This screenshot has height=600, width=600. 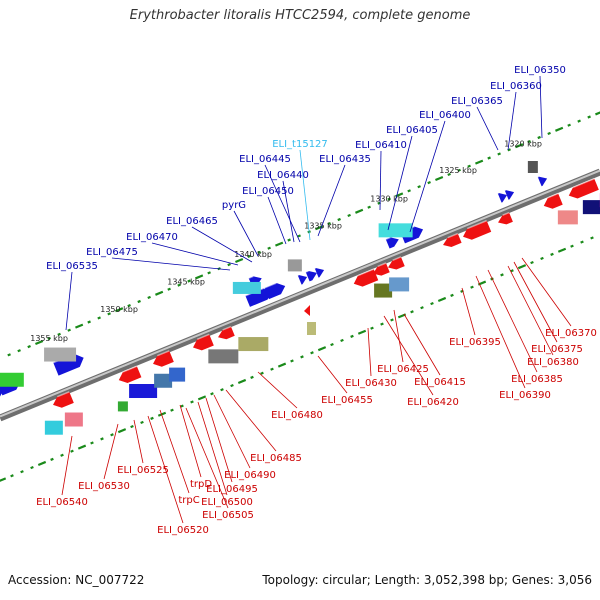 I want to click on reverse-gene-label: ELI_06375, so click(x=557, y=349).